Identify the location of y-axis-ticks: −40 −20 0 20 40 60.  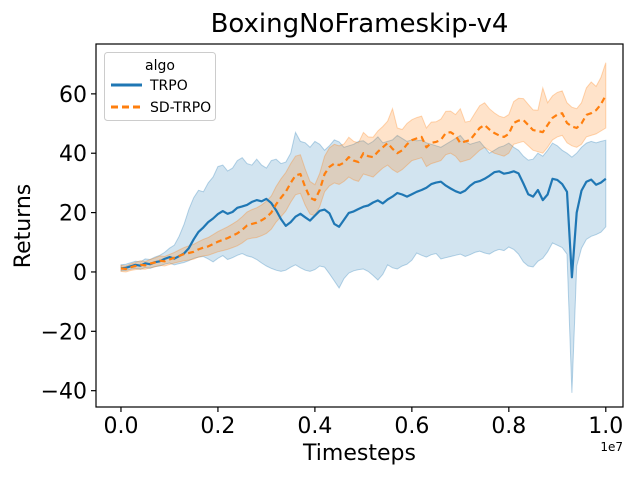
(68, 244).